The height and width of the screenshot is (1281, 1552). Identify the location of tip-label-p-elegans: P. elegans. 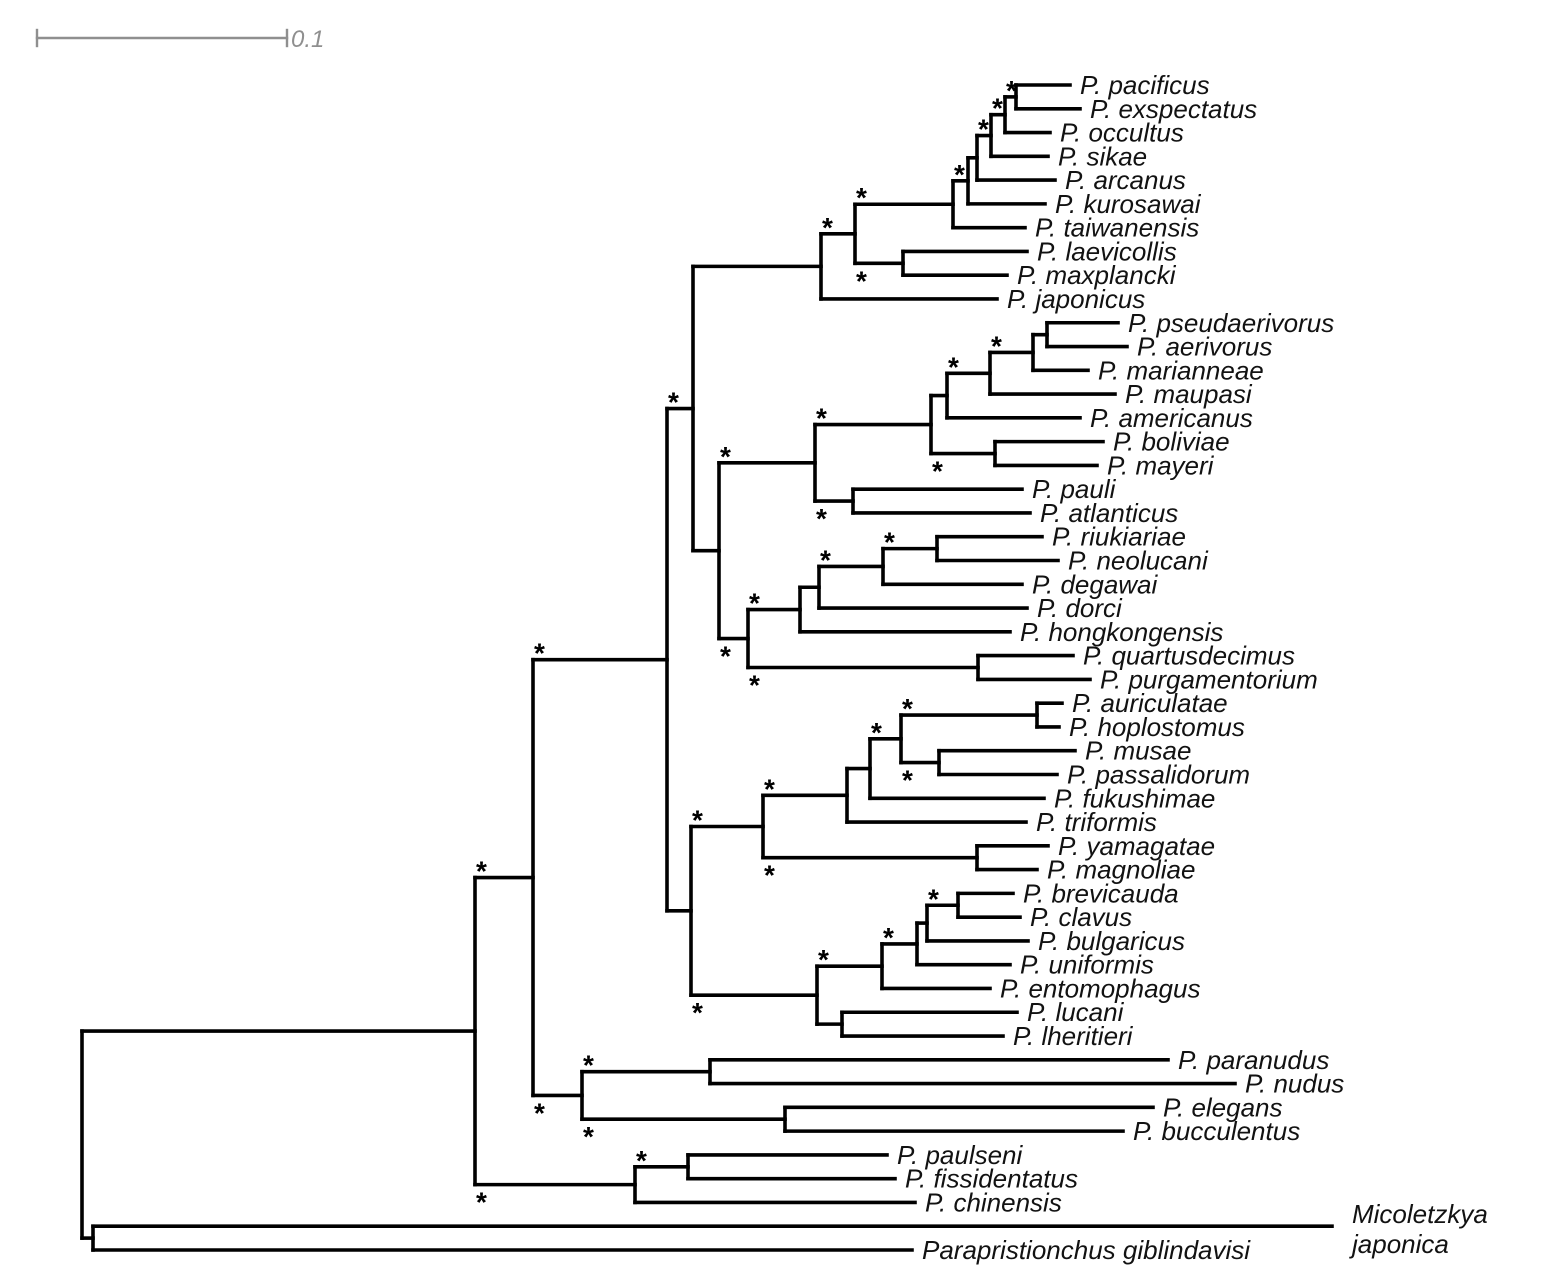
(1223, 1107).